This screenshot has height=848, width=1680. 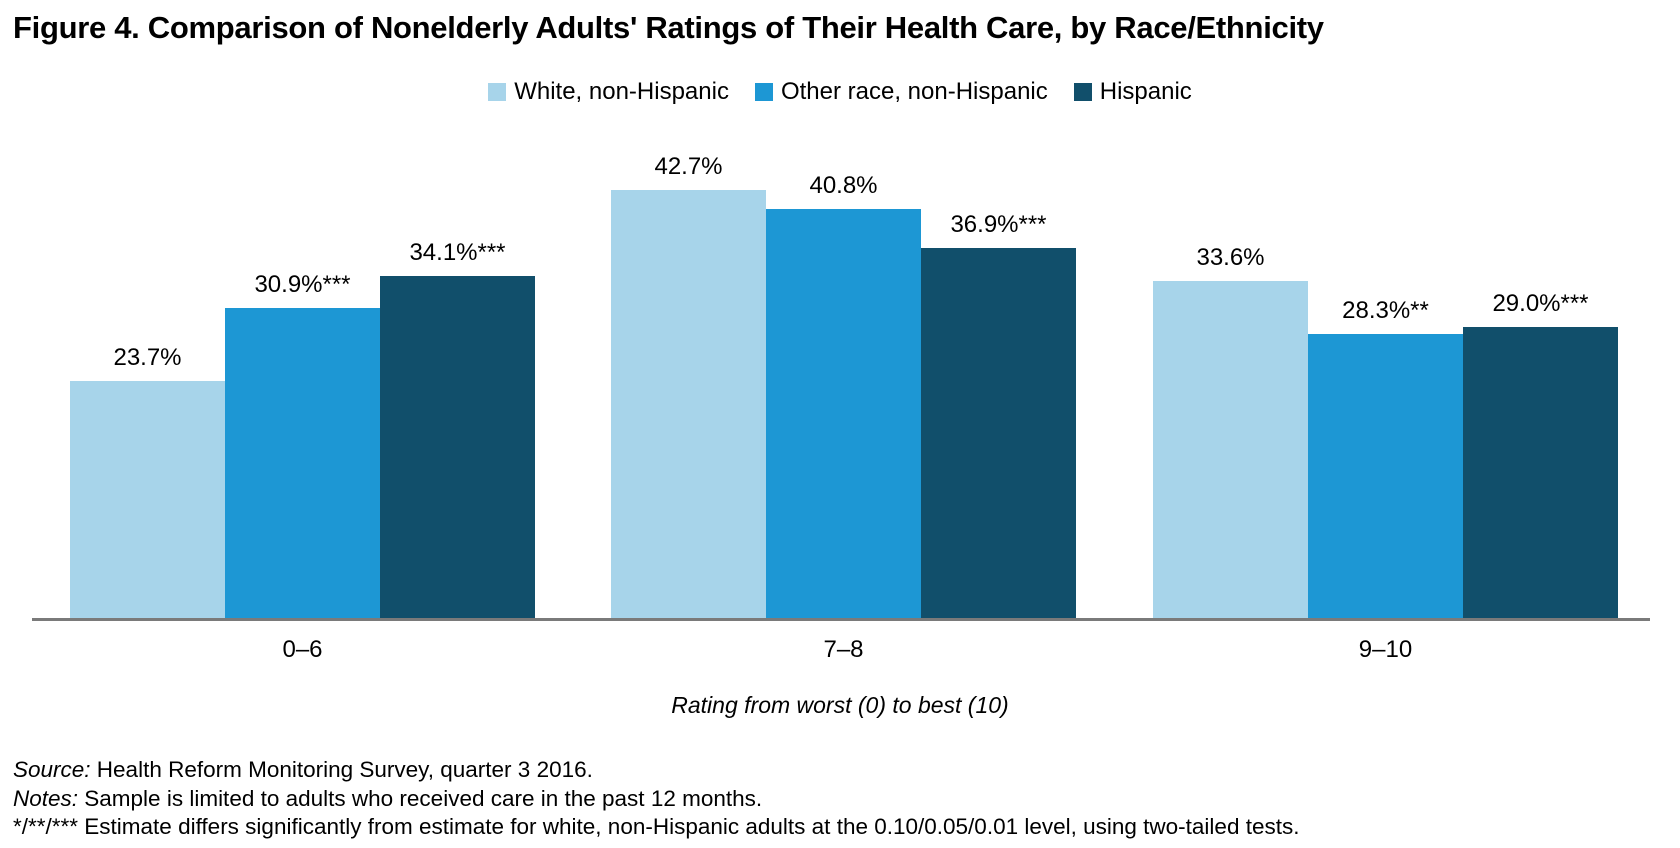 I want to click on legend-item-hispanic: Hispanic, so click(x=1132, y=92).